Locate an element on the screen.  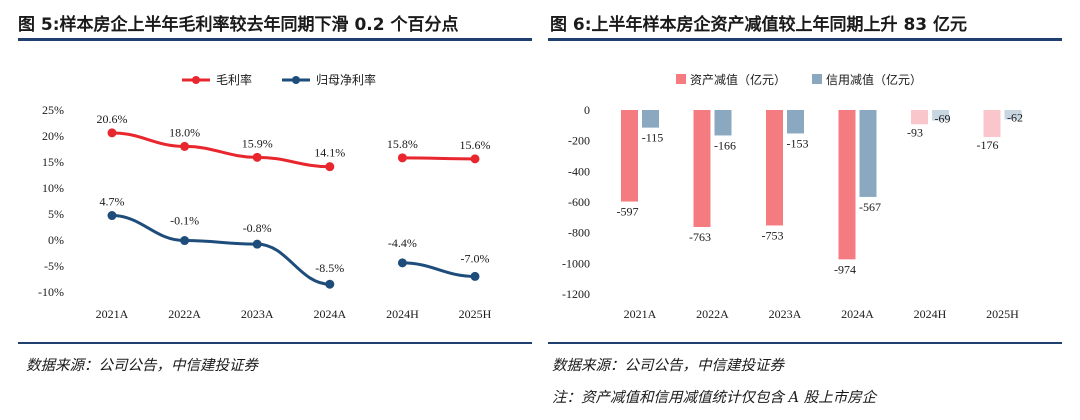
data-label: -62 is located at coordinates (1015, 118).